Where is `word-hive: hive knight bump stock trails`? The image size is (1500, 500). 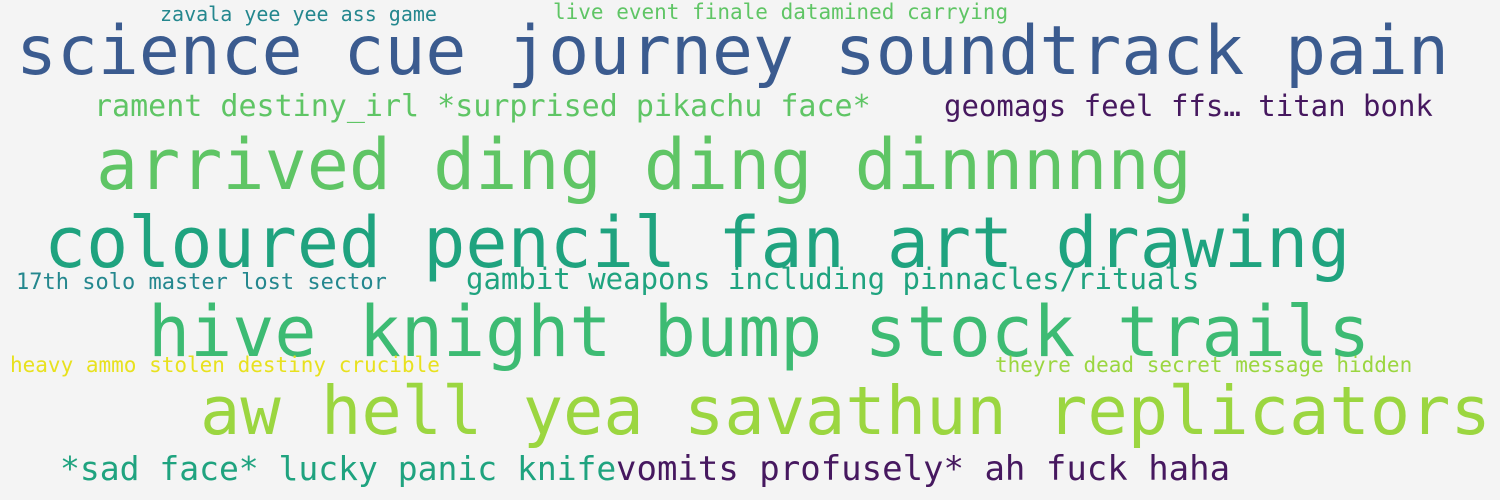
word-hive: hive knight bump stock trails is located at coordinates (759, 332).